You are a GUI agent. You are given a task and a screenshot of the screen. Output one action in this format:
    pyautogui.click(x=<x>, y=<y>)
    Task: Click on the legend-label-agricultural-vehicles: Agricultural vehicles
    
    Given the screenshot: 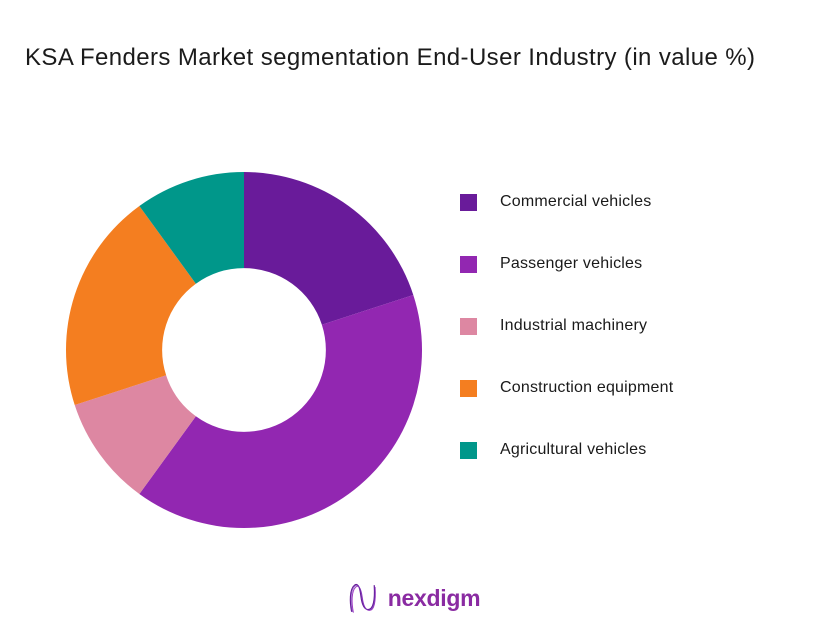 What is the action you would take?
    pyautogui.click(x=573, y=449)
    